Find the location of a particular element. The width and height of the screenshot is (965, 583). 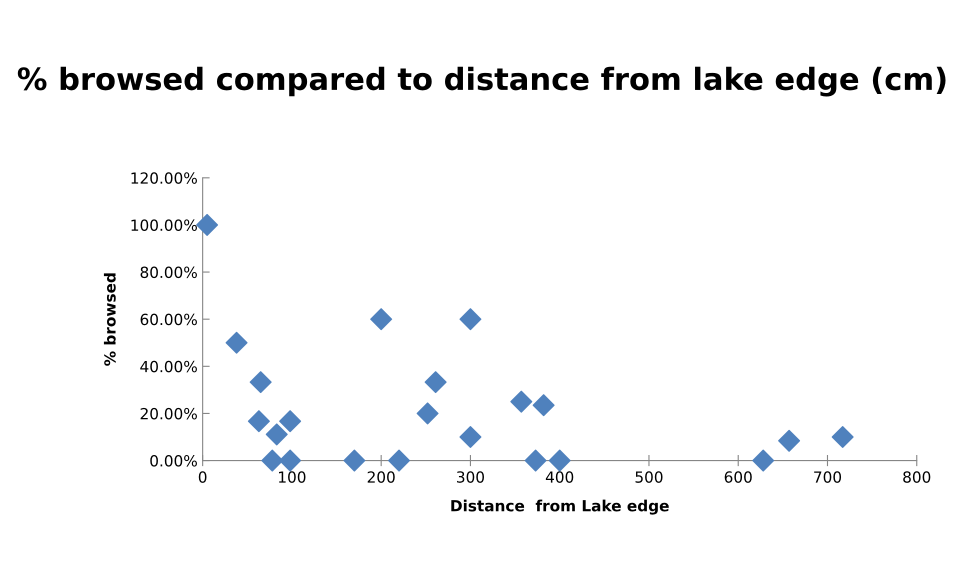

x-tick-label: 200 is located at coordinates (381, 477).